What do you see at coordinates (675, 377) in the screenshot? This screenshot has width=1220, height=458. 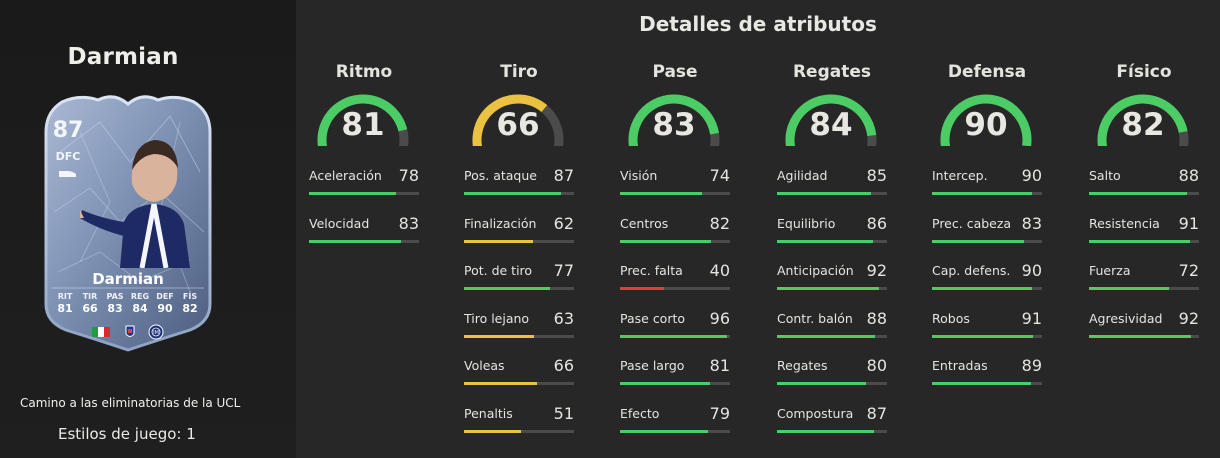 I see `stat-row: Pase largo 81` at bounding box center [675, 377].